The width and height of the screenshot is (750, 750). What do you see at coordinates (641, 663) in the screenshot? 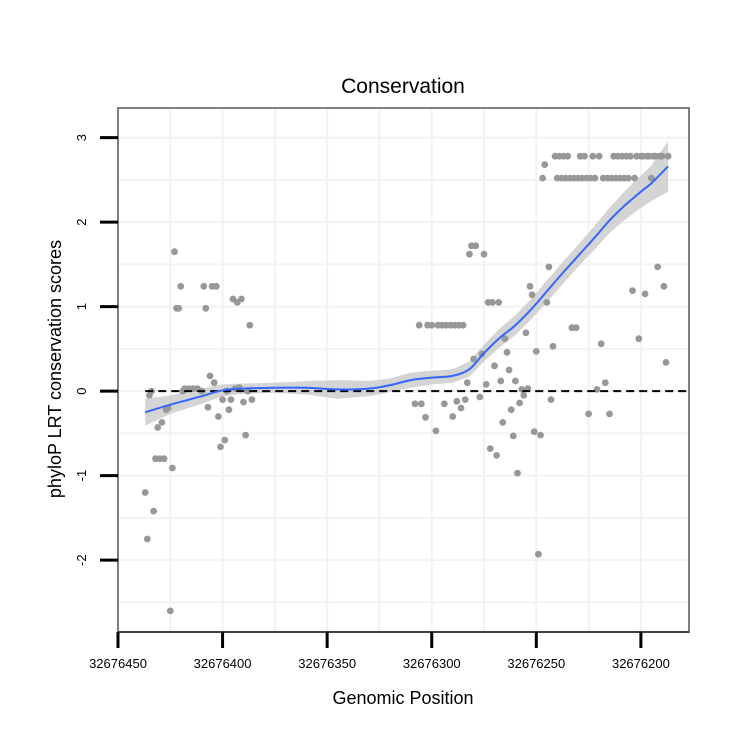
I see `x-tick-label: 32676200` at bounding box center [641, 663].